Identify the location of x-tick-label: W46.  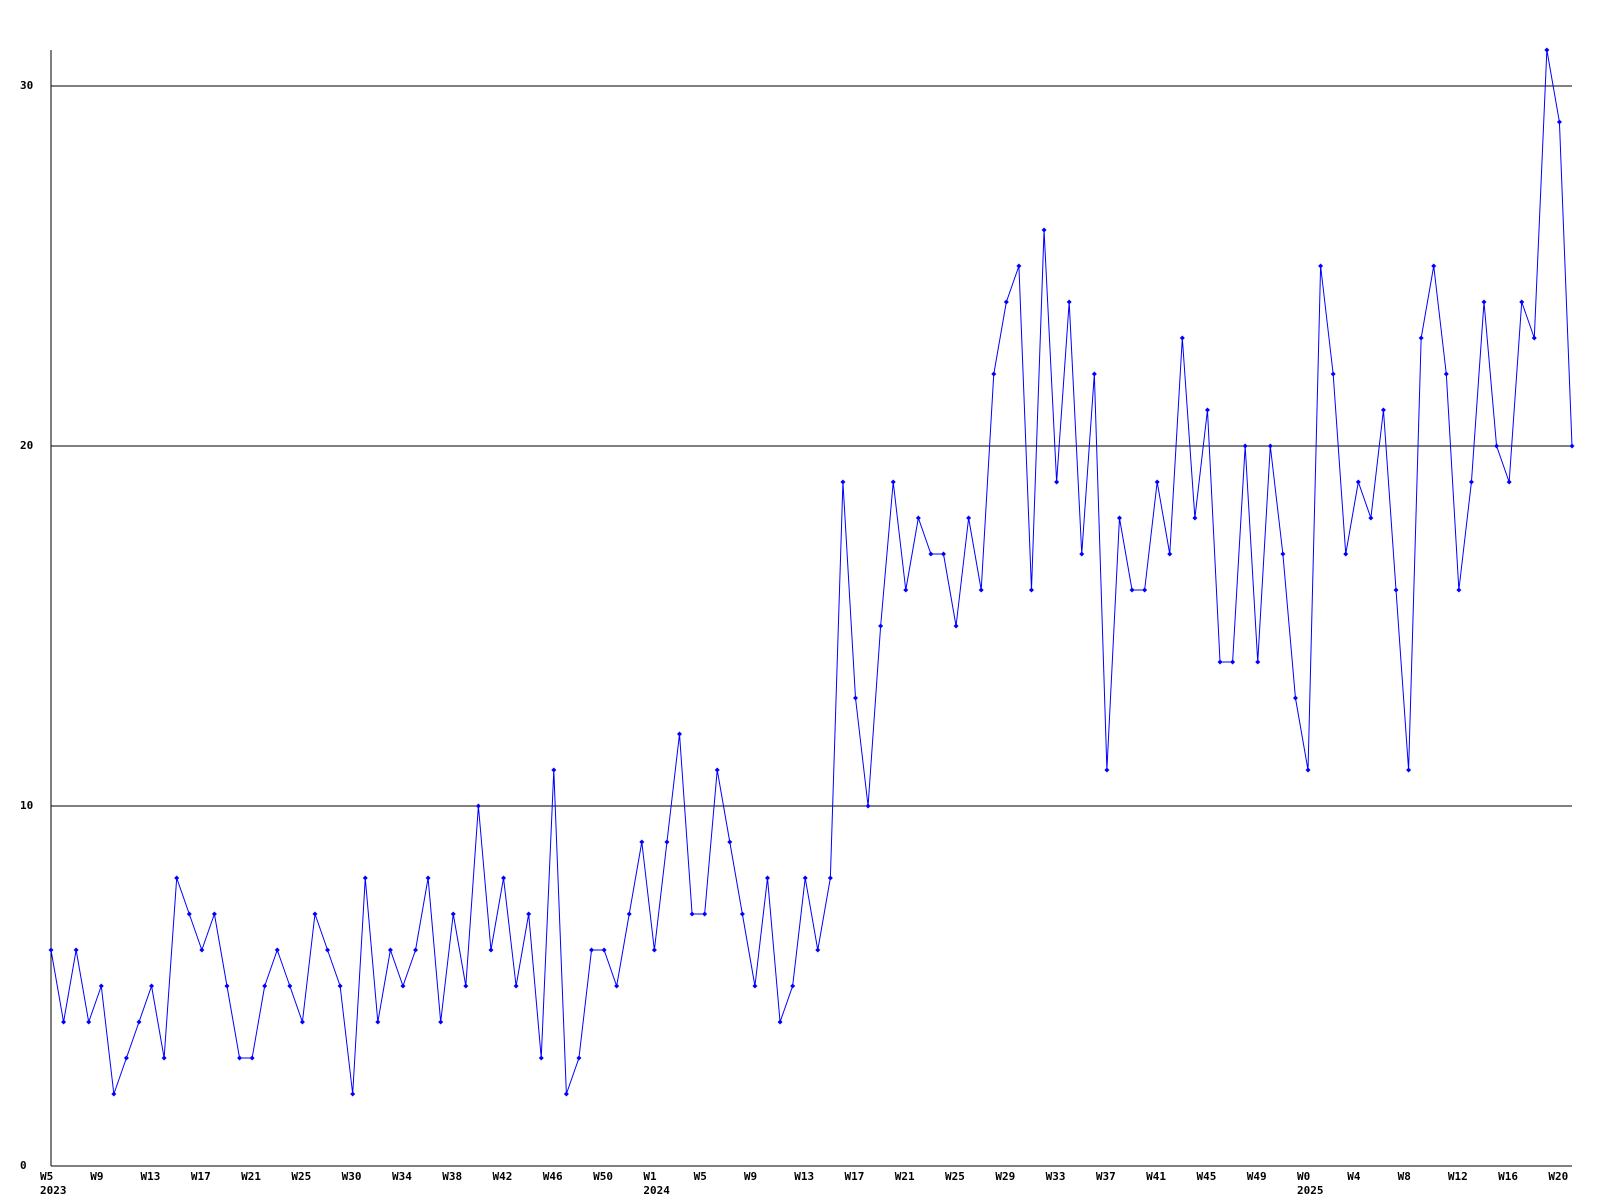
(552, 1176).